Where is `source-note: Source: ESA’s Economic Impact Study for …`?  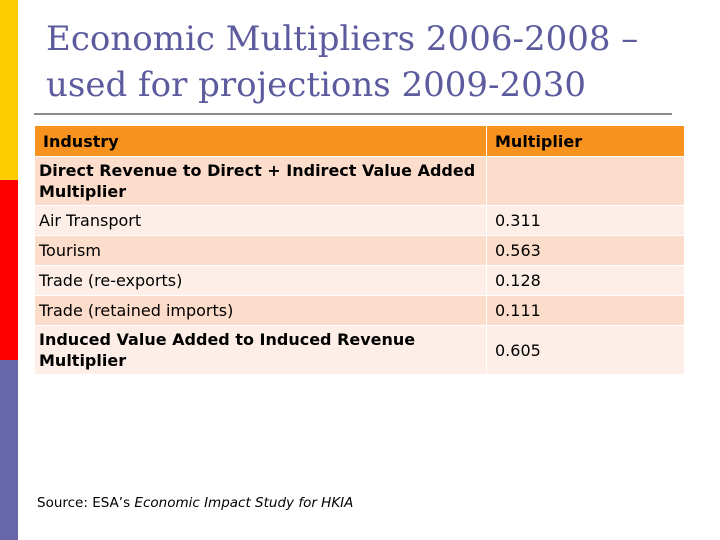
source-note: Source: ESA’s Economic Impact Study for … is located at coordinates (195, 503).